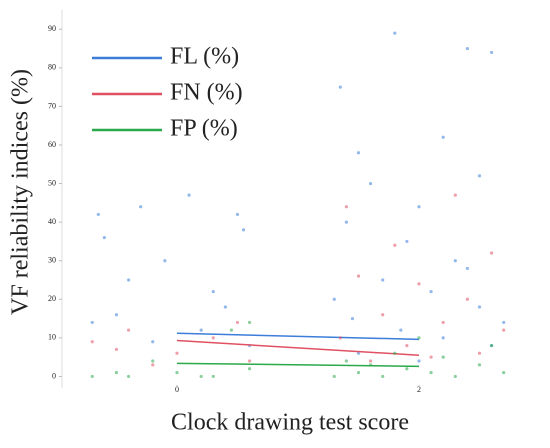 Image resolution: width=550 pixels, height=448 pixels. Describe the element at coordinates (52, 337) in the screenshot. I see `y-tick-label: 10` at that location.